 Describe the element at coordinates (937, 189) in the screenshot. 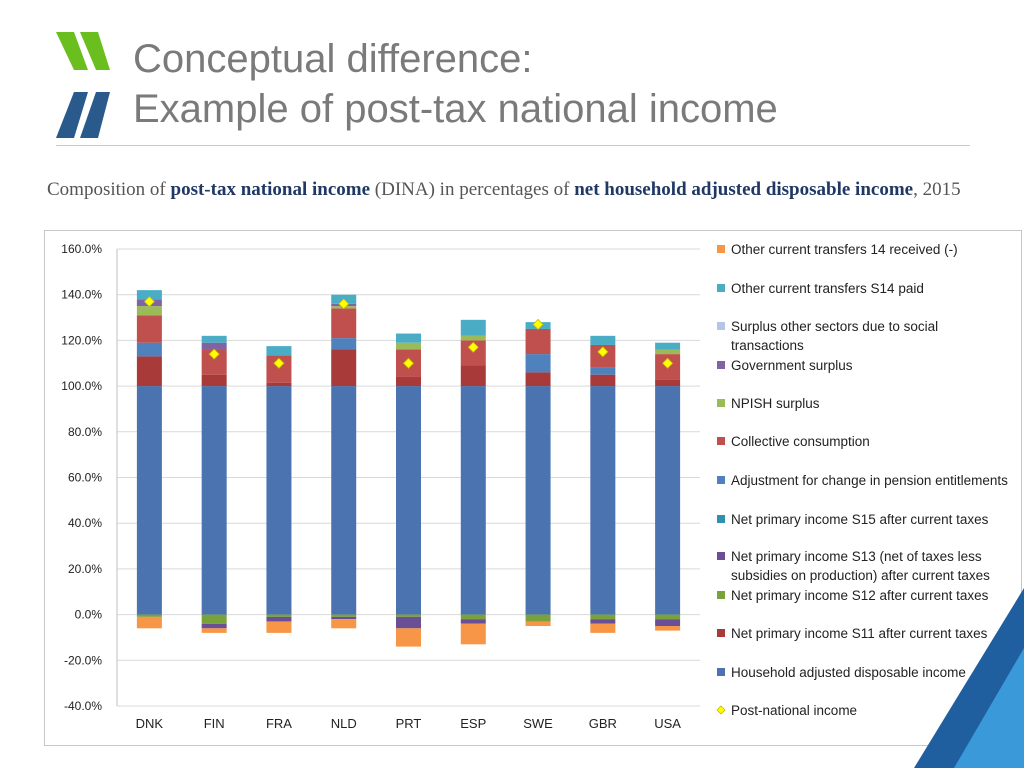

I see `caption-text-3: , 2015` at that location.